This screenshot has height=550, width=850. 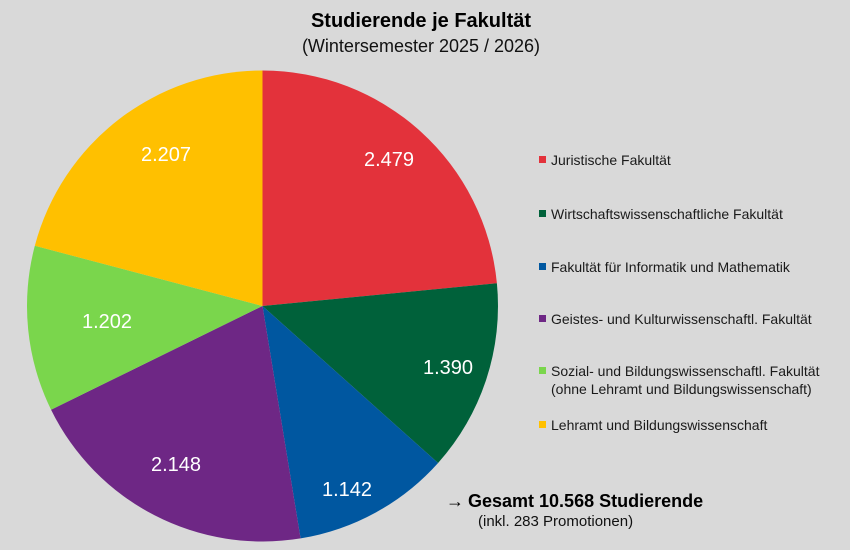 What do you see at coordinates (148, 188) in the screenshot?
I see `pie-slice-lehramt` at bounding box center [148, 188].